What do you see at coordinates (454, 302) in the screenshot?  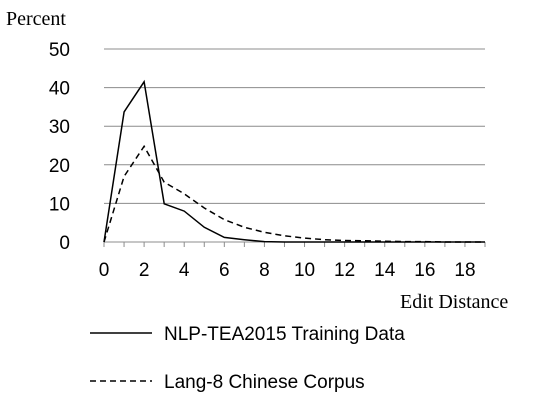 I see `x-axis-label: Edit Distance` at bounding box center [454, 302].